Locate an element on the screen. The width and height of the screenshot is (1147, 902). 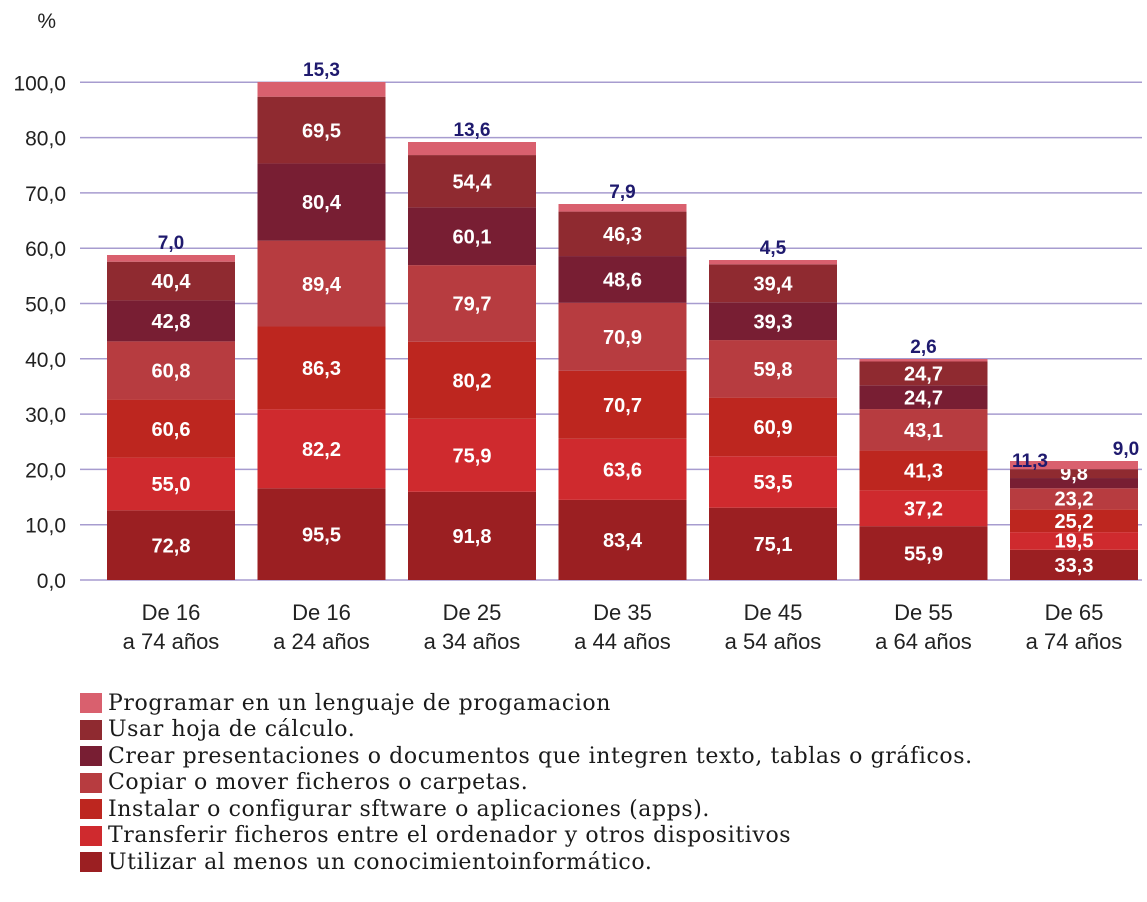
x-tick-label: De 35 is located at coordinates (622, 612).